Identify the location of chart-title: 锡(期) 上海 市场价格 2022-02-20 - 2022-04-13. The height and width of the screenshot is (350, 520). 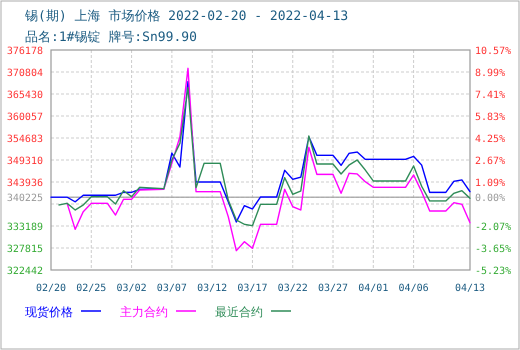
(186, 16).